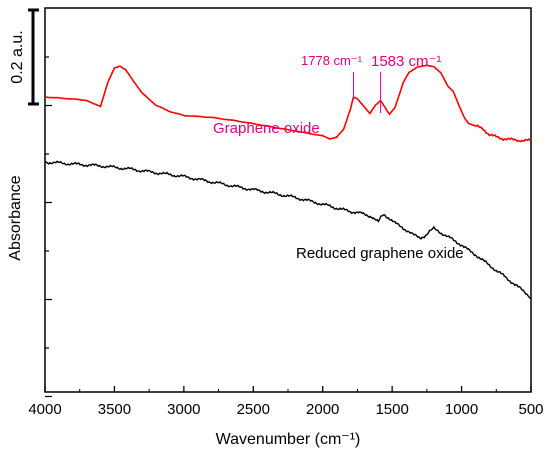 Image resolution: width=550 pixels, height=455 pixels. I want to click on y-axis-title: Absorbance, so click(15, 217).